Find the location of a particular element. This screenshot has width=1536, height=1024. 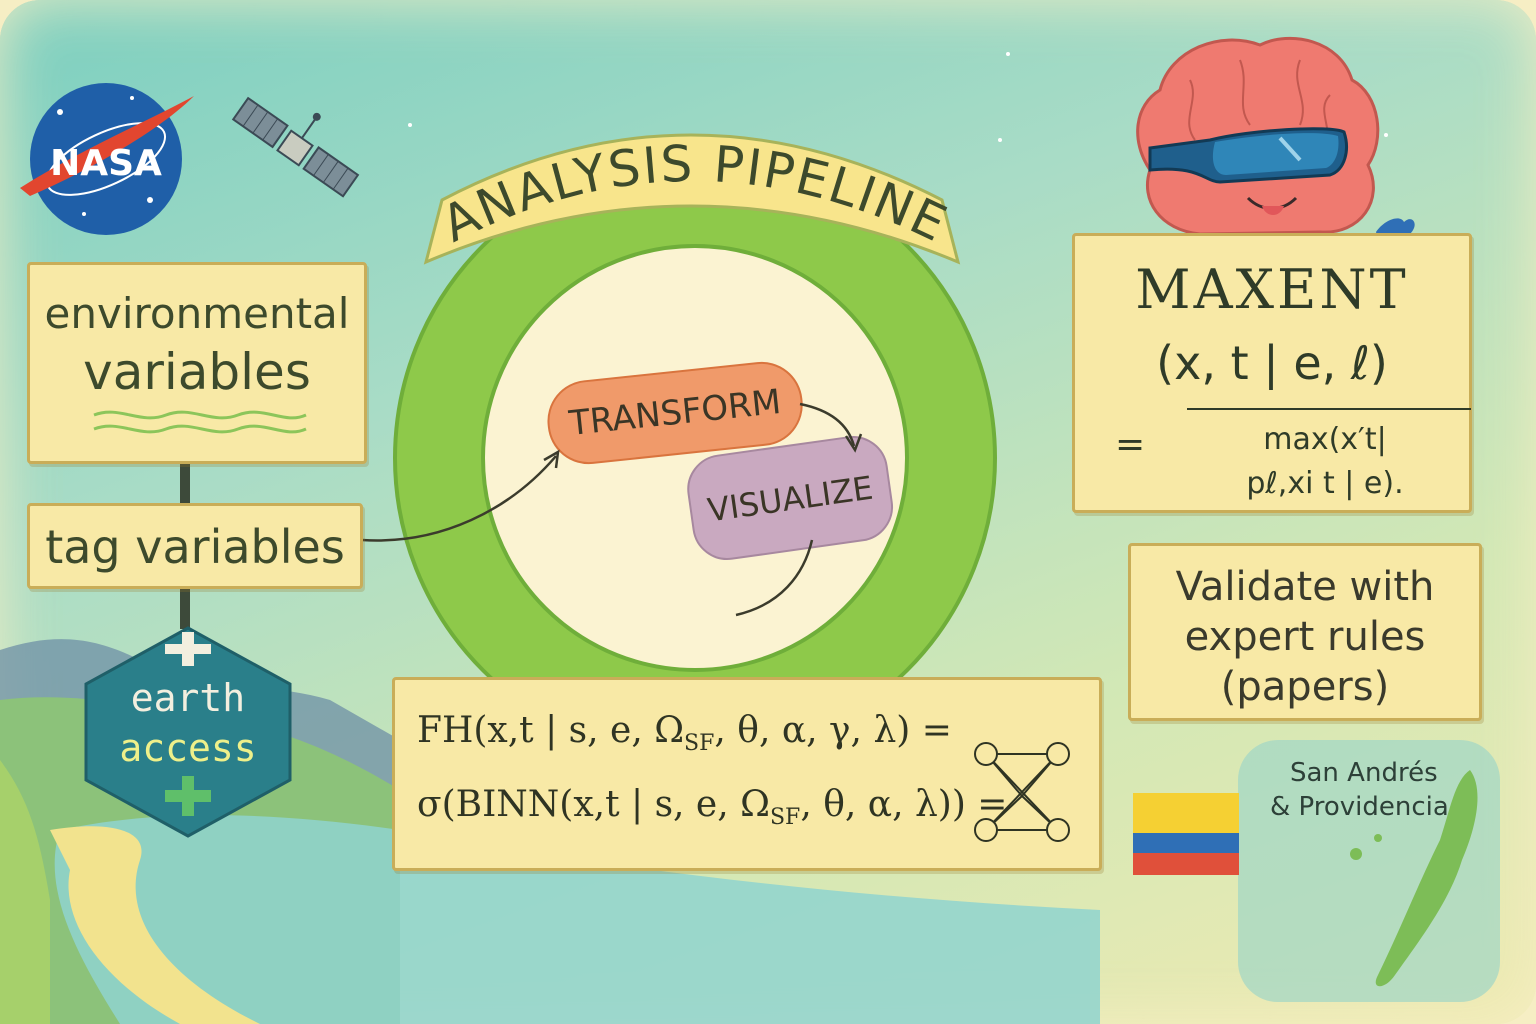

formula-line1-sub: SF is located at coordinates (699, 744).